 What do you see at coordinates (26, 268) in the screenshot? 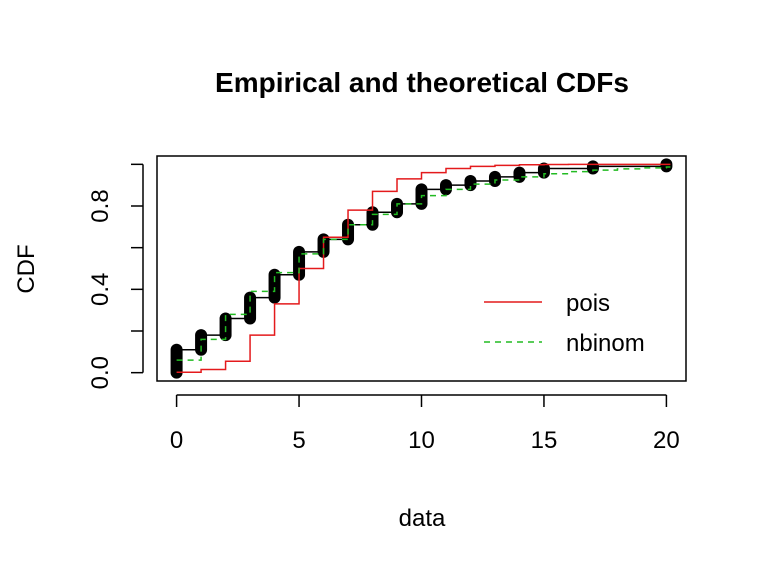
I see `y-axis-label: CDF` at bounding box center [26, 268].